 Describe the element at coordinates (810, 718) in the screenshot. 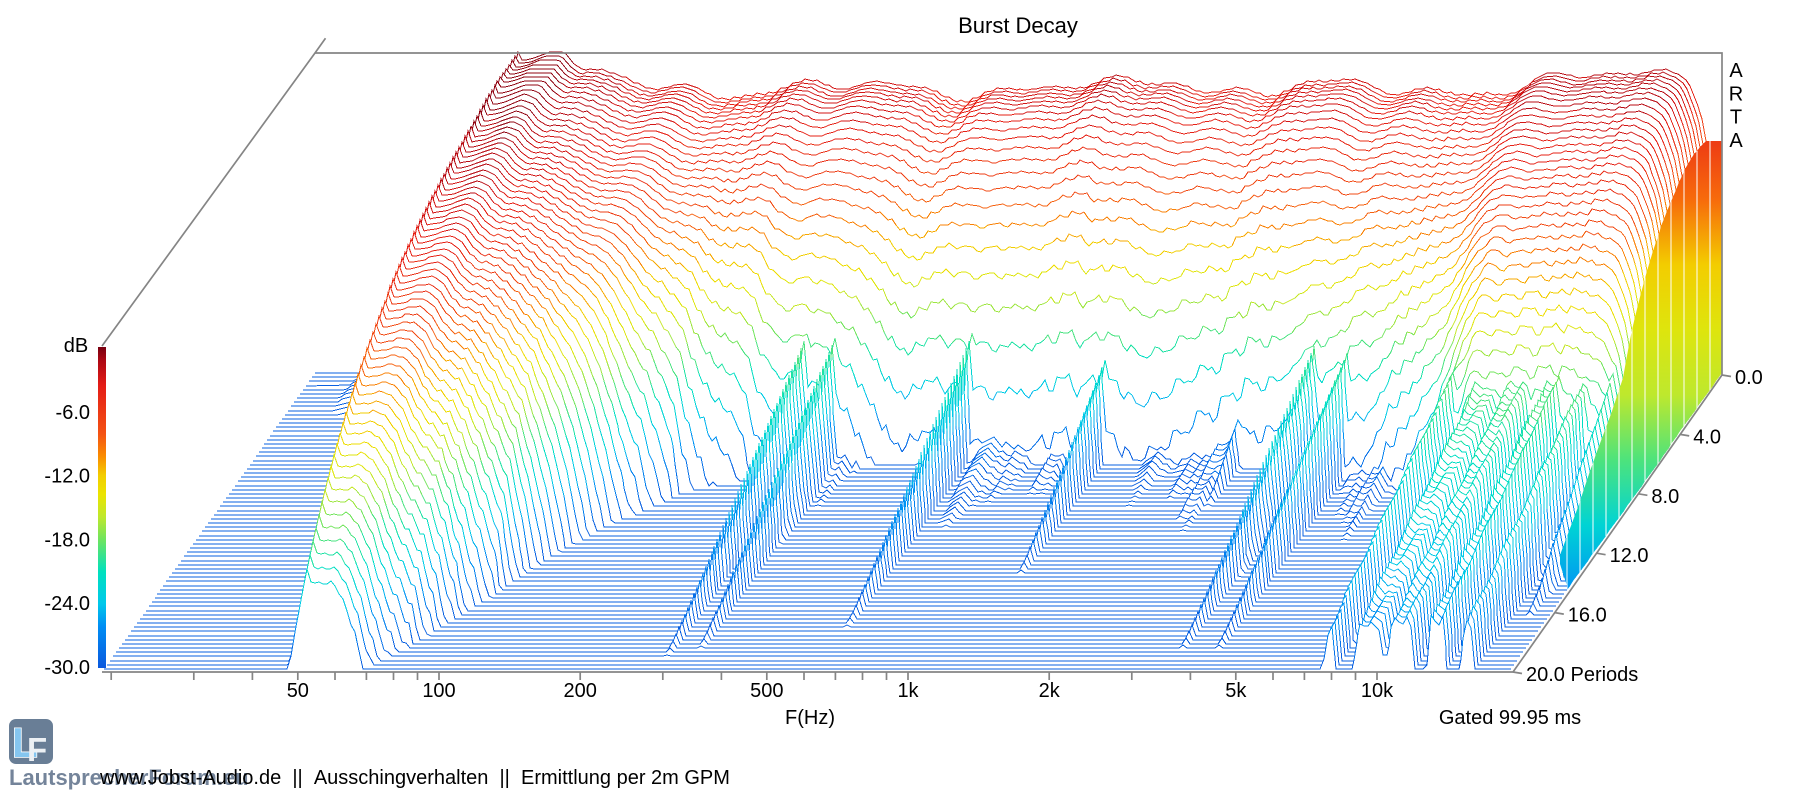

I see `svg-text: F(Hz)` at that location.